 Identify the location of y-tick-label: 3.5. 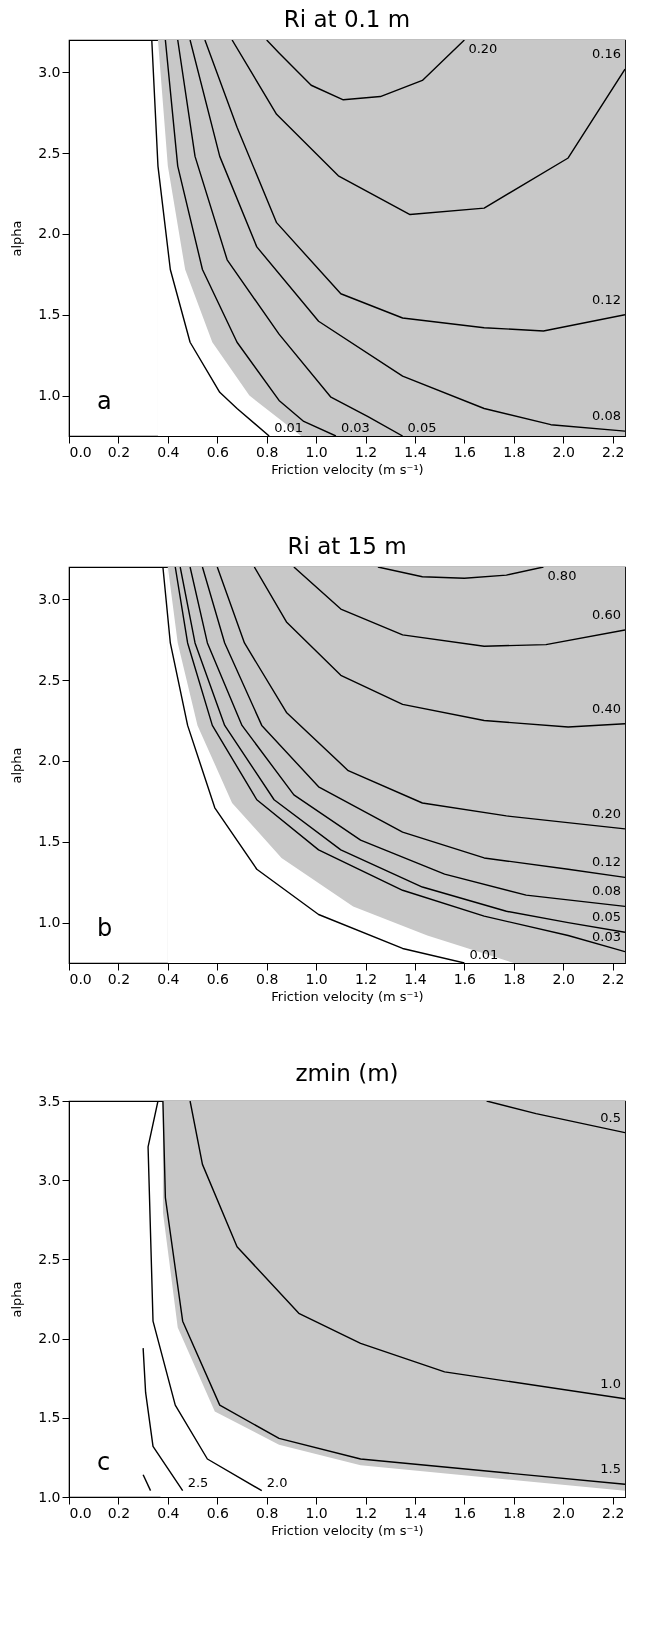
(49, 1100).